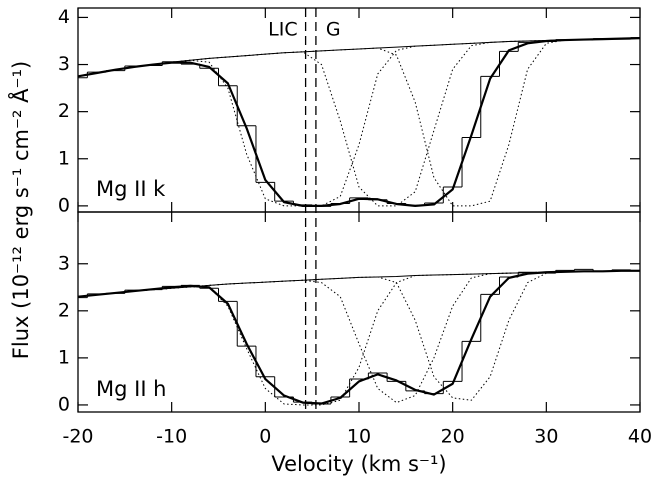 The image size is (654, 480). What do you see at coordinates (77, 437) in the screenshot?
I see `x-tick-label: -20` at bounding box center [77, 437].